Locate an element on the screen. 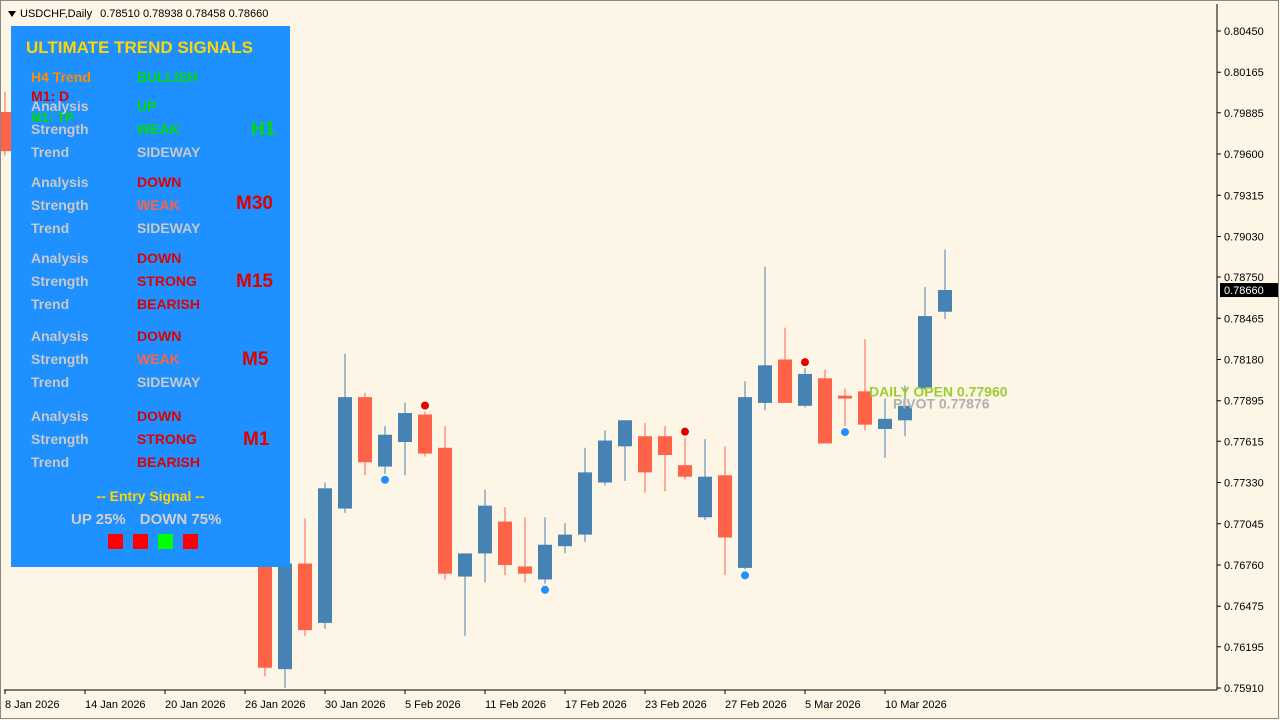  price-tick-label: 0.79600 is located at coordinates (1244, 155).